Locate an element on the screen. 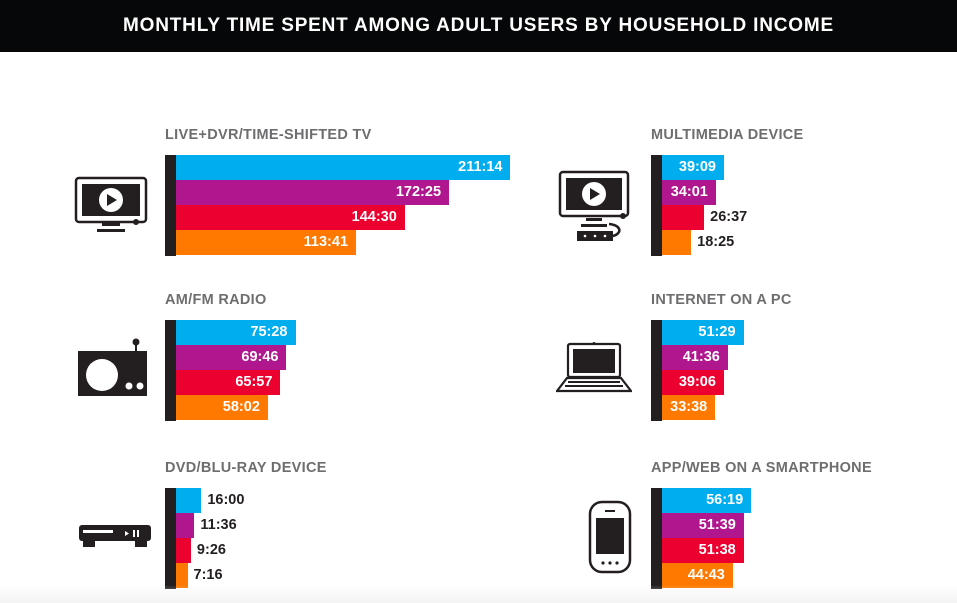  data-label: 51:29 is located at coordinates (717, 332).